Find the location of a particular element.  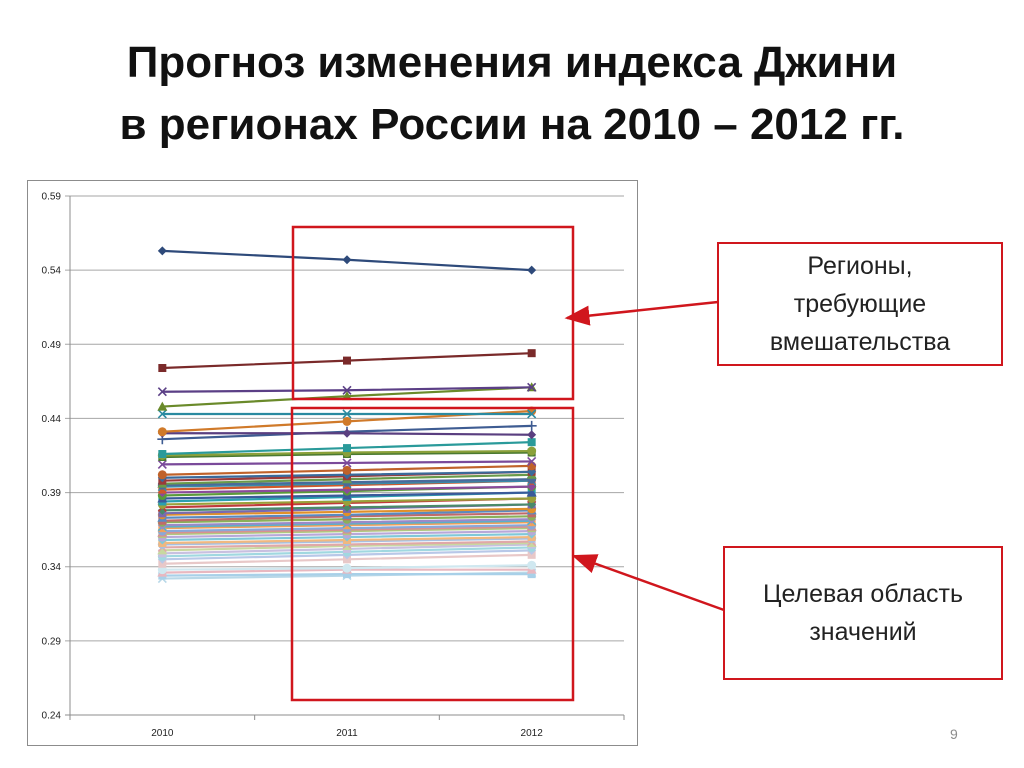

y-tick-label: 0.44 is located at coordinates (52, 419).